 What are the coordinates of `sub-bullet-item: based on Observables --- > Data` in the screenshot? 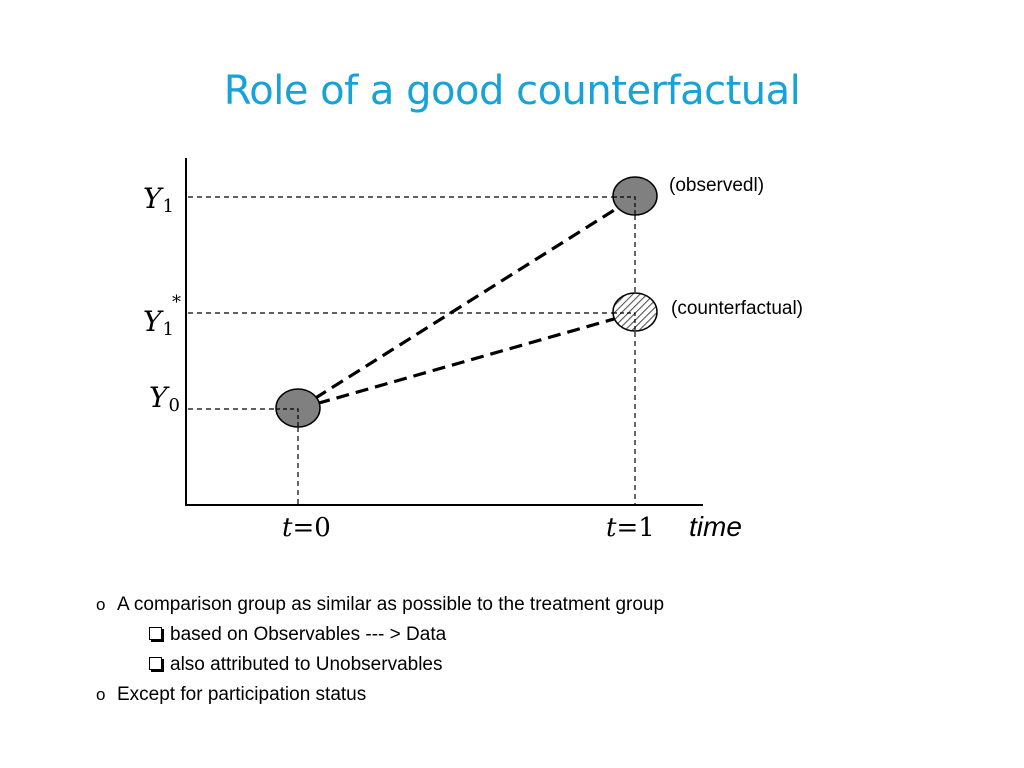 It's located at (380, 635).